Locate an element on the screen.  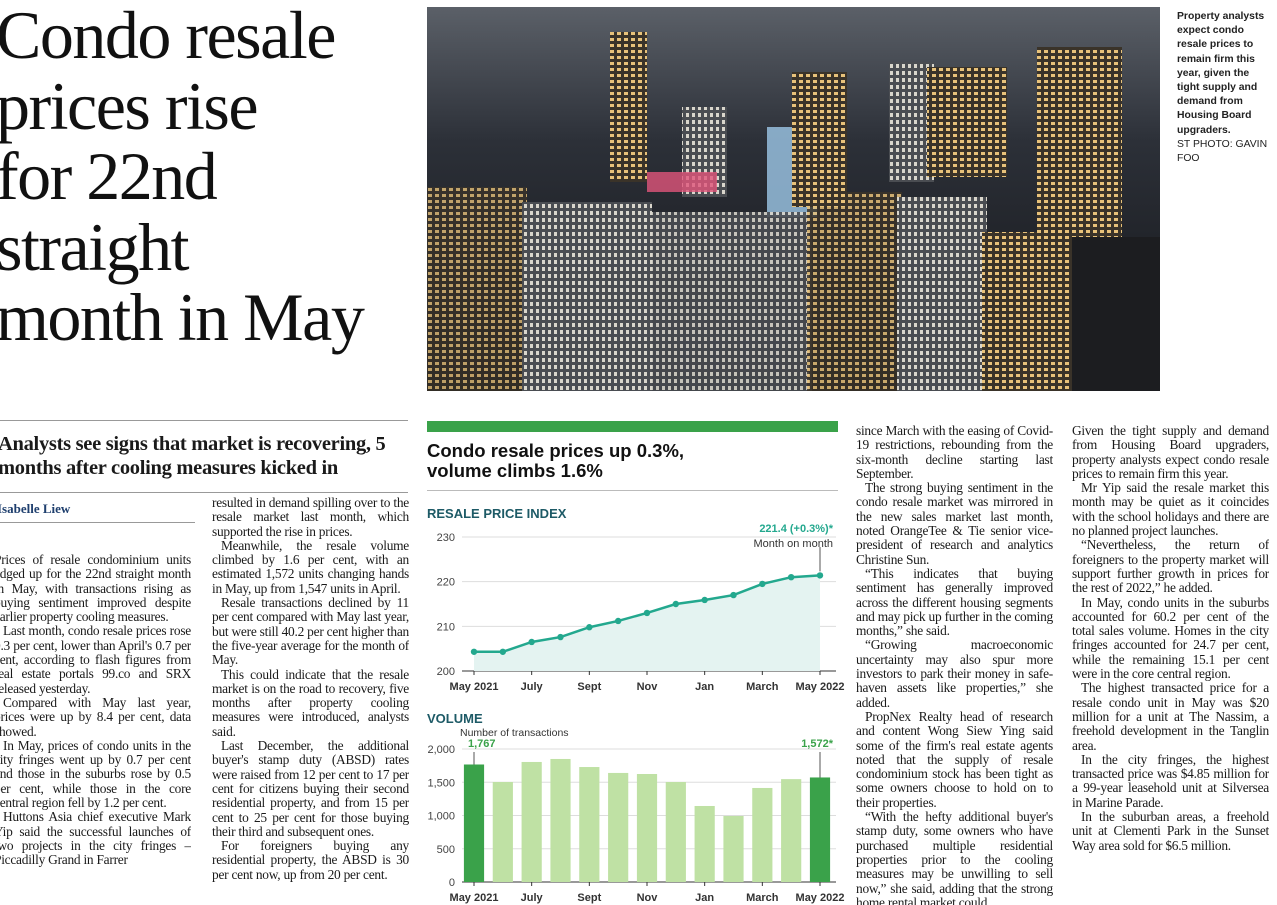
headline-line: for 22nd is located at coordinates (109, 176).